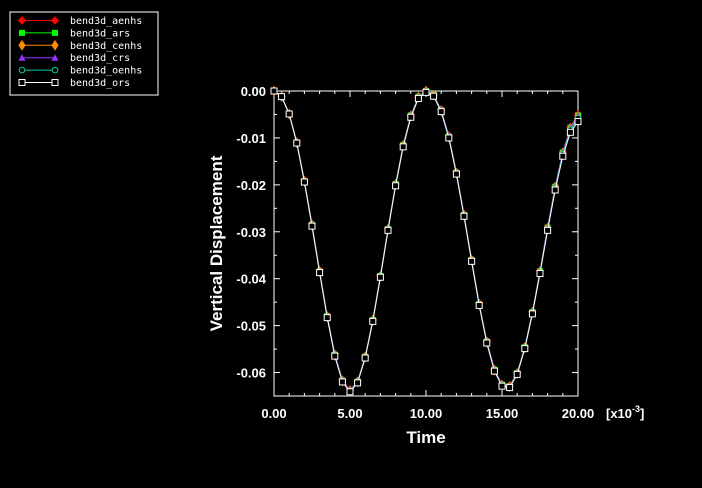 The image size is (702, 488). I want to click on legend-item: bend3d_crs, so click(74, 58).